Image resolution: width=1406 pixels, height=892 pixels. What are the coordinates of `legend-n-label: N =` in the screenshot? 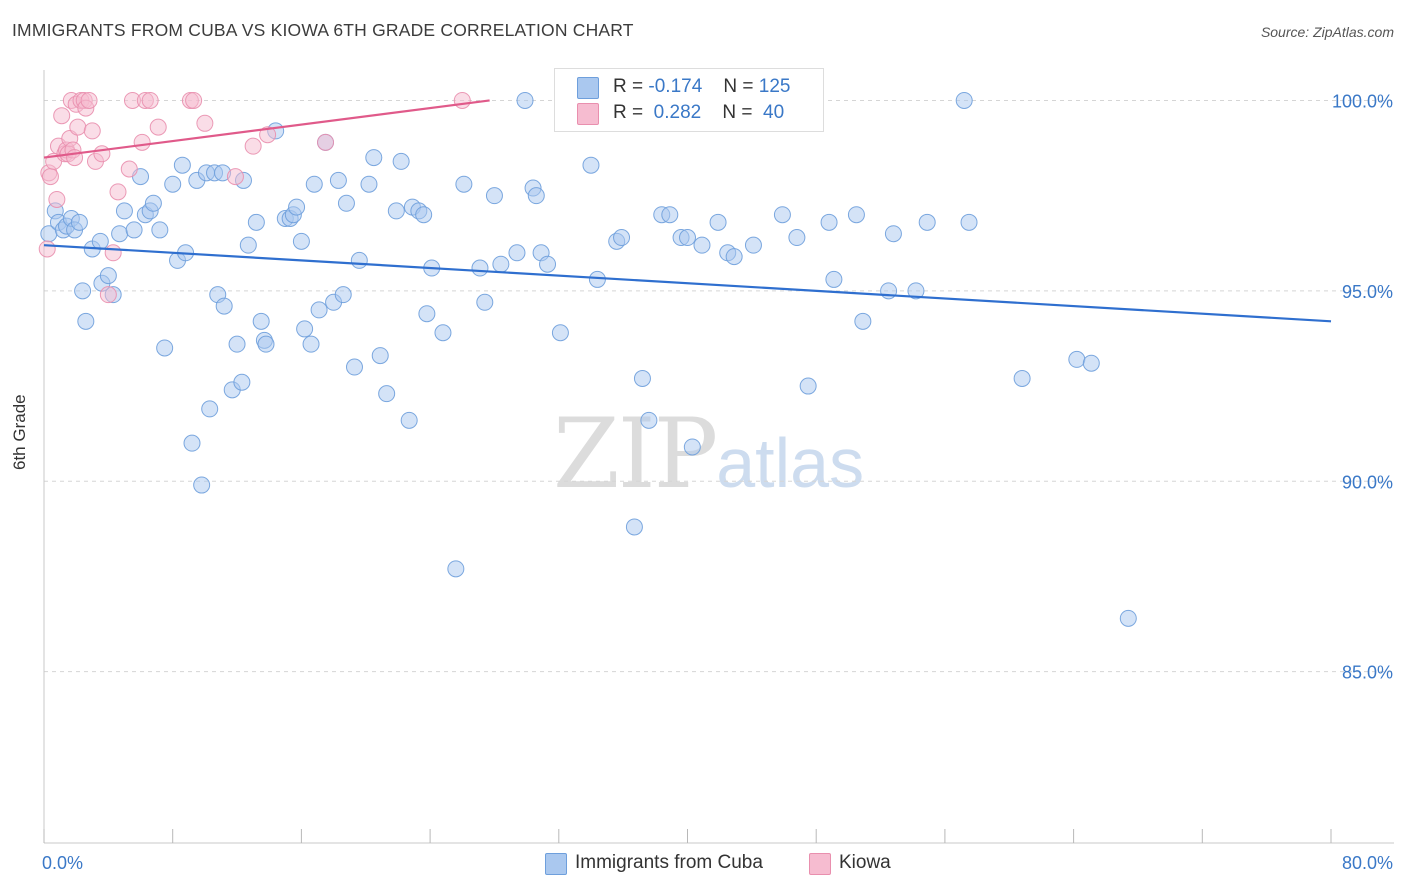 It's located at (737, 112).